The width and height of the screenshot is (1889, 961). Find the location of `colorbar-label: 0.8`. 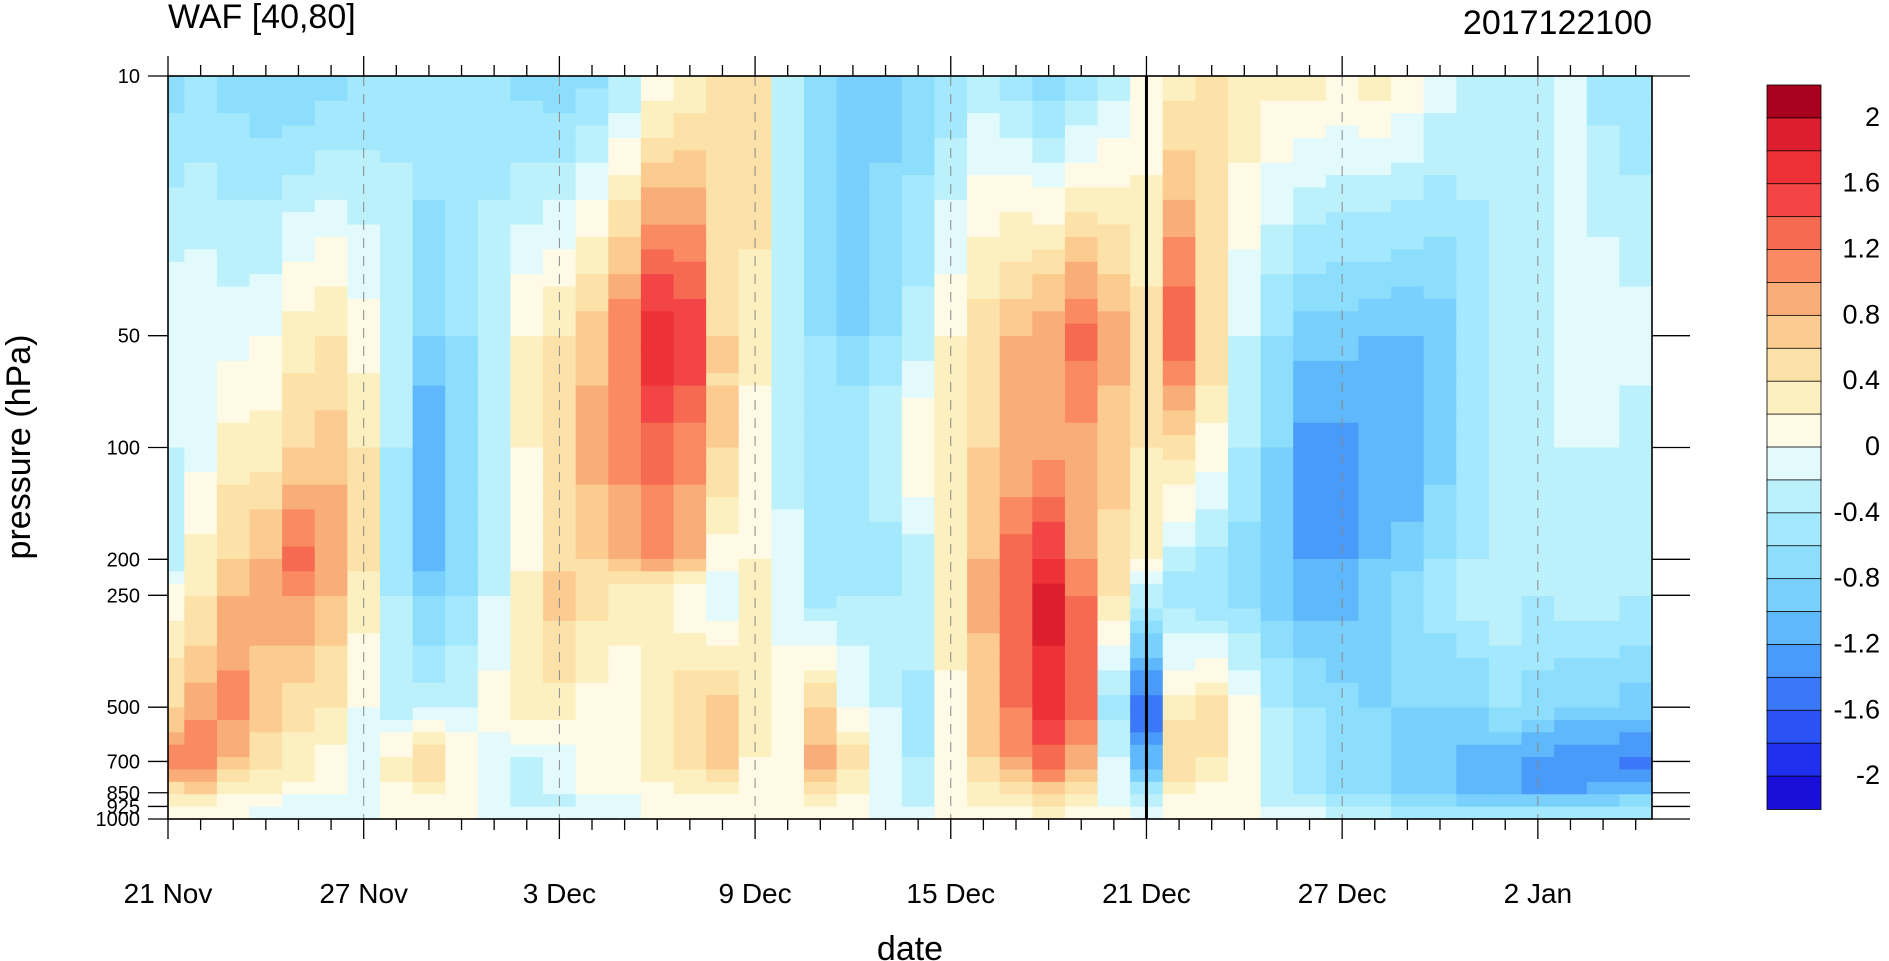

colorbar-label: 0.8 is located at coordinates (1861, 314).